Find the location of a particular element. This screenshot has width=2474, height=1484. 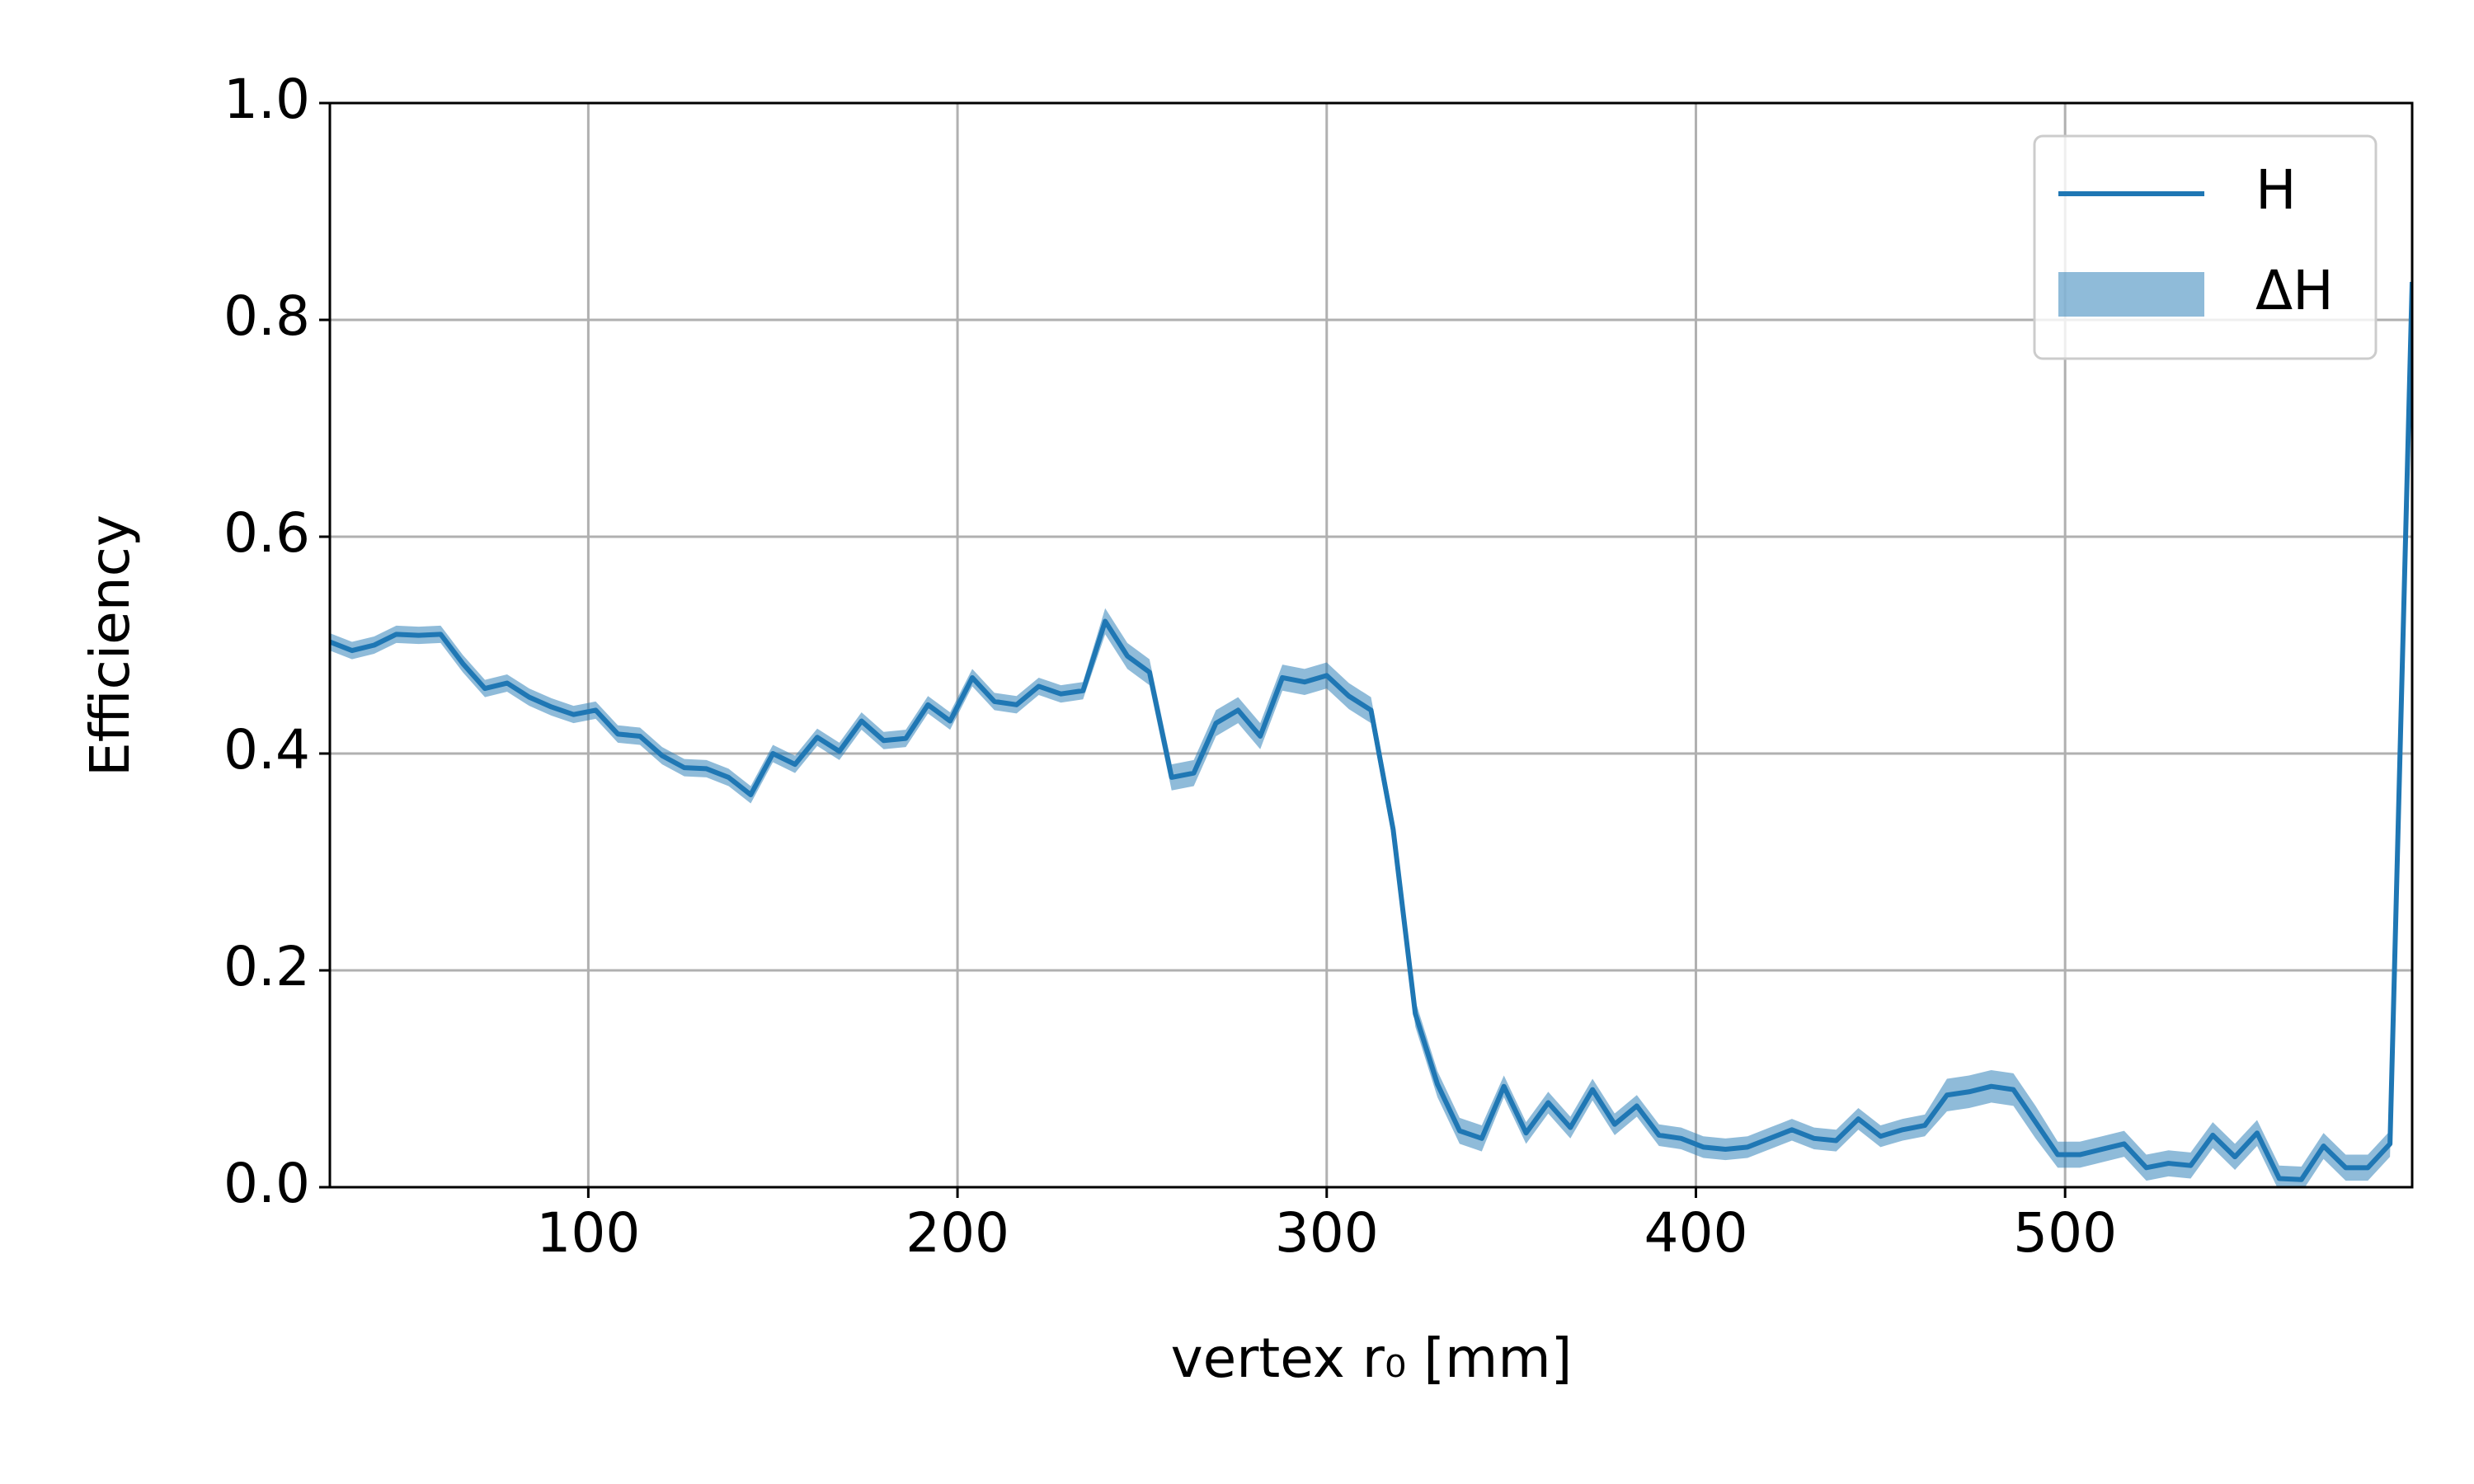

legend-label: ΔH is located at coordinates (2294, 290).